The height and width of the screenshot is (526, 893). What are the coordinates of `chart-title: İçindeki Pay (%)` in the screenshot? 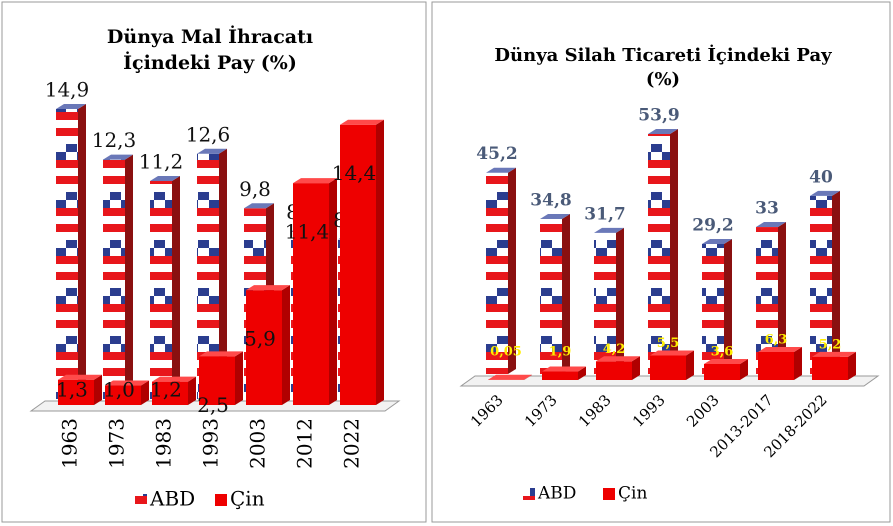 It's located at (210, 62).